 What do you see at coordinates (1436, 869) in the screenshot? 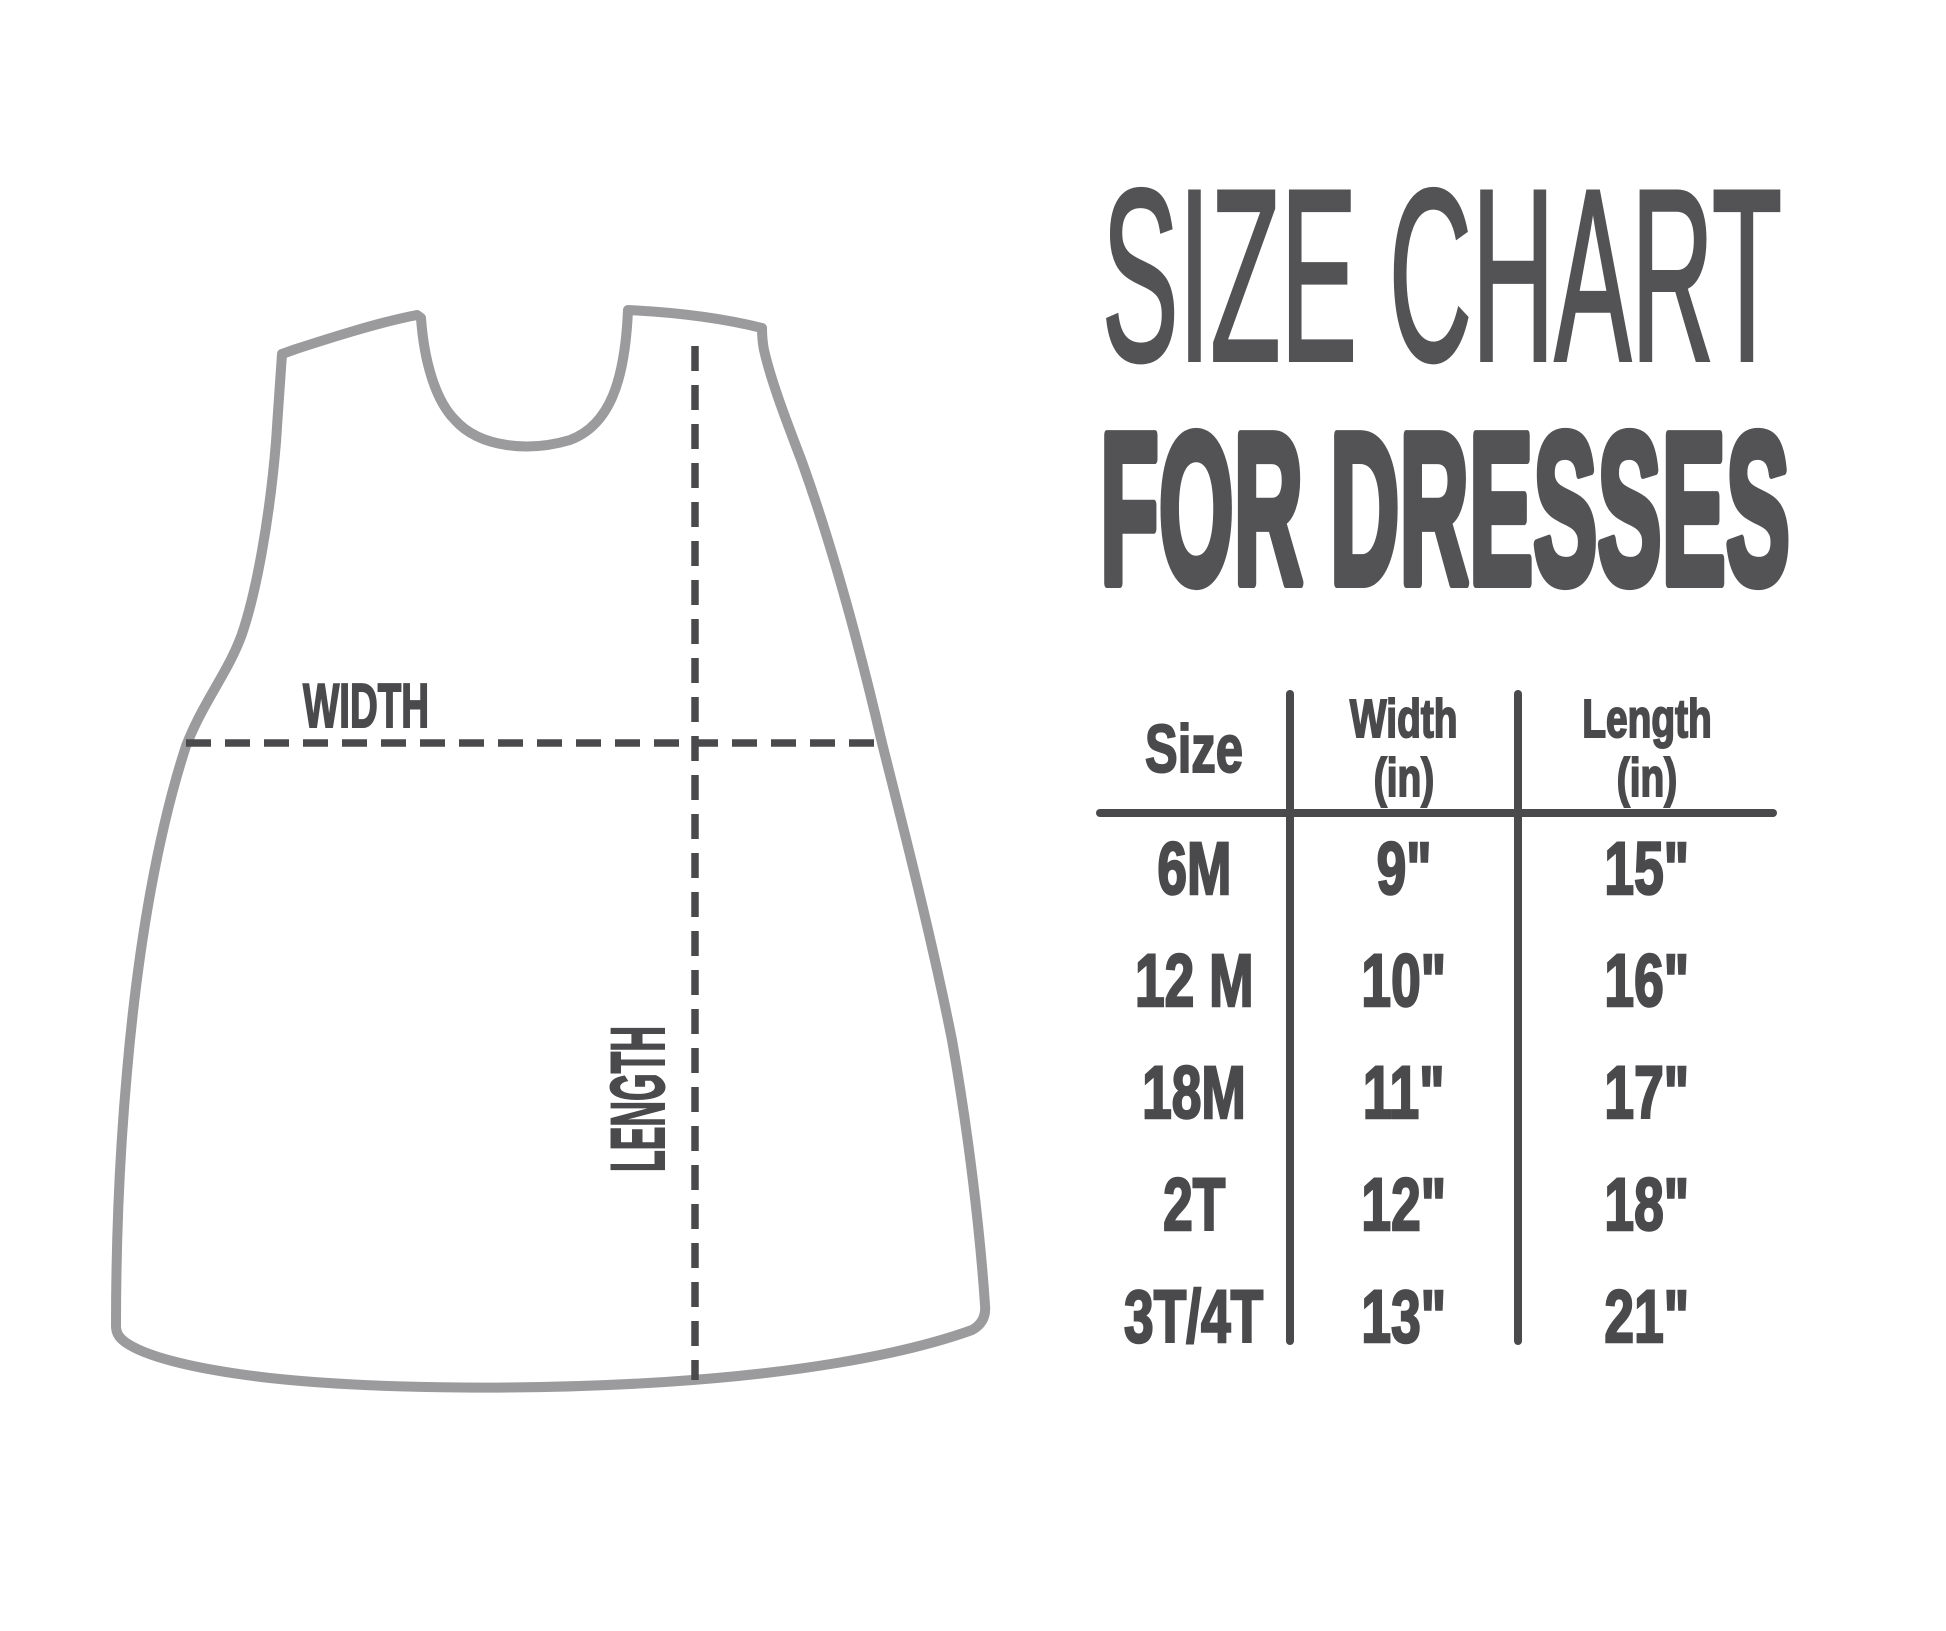
I see `table-row: 6M 9" 15"` at bounding box center [1436, 869].